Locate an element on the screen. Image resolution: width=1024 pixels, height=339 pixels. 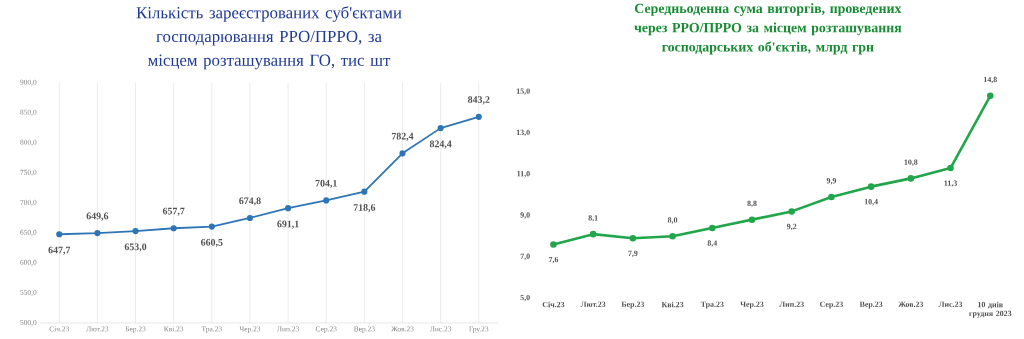
data-label: 674,8 is located at coordinates (250, 201).